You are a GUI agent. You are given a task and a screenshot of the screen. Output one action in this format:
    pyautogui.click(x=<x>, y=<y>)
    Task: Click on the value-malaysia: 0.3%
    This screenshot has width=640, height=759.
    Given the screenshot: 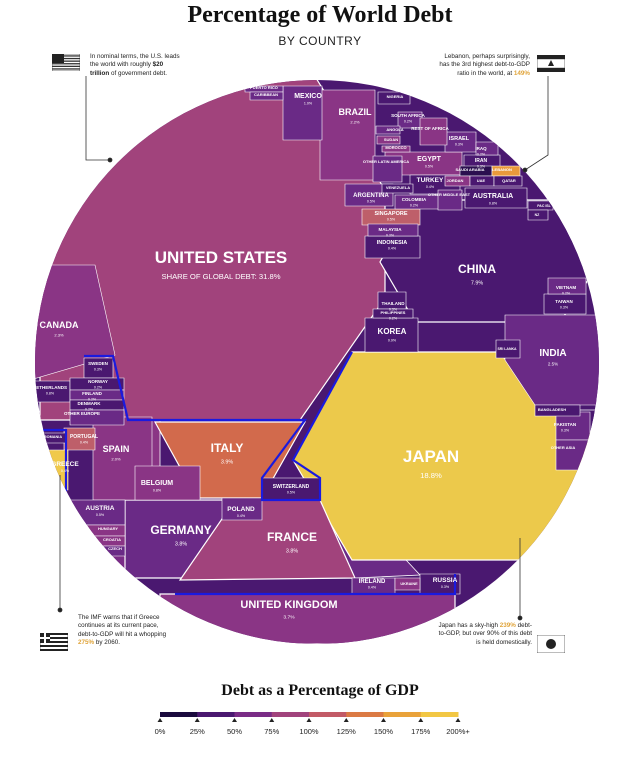 What is the action you would take?
    pyautogui.click(x=390, y=236)
    